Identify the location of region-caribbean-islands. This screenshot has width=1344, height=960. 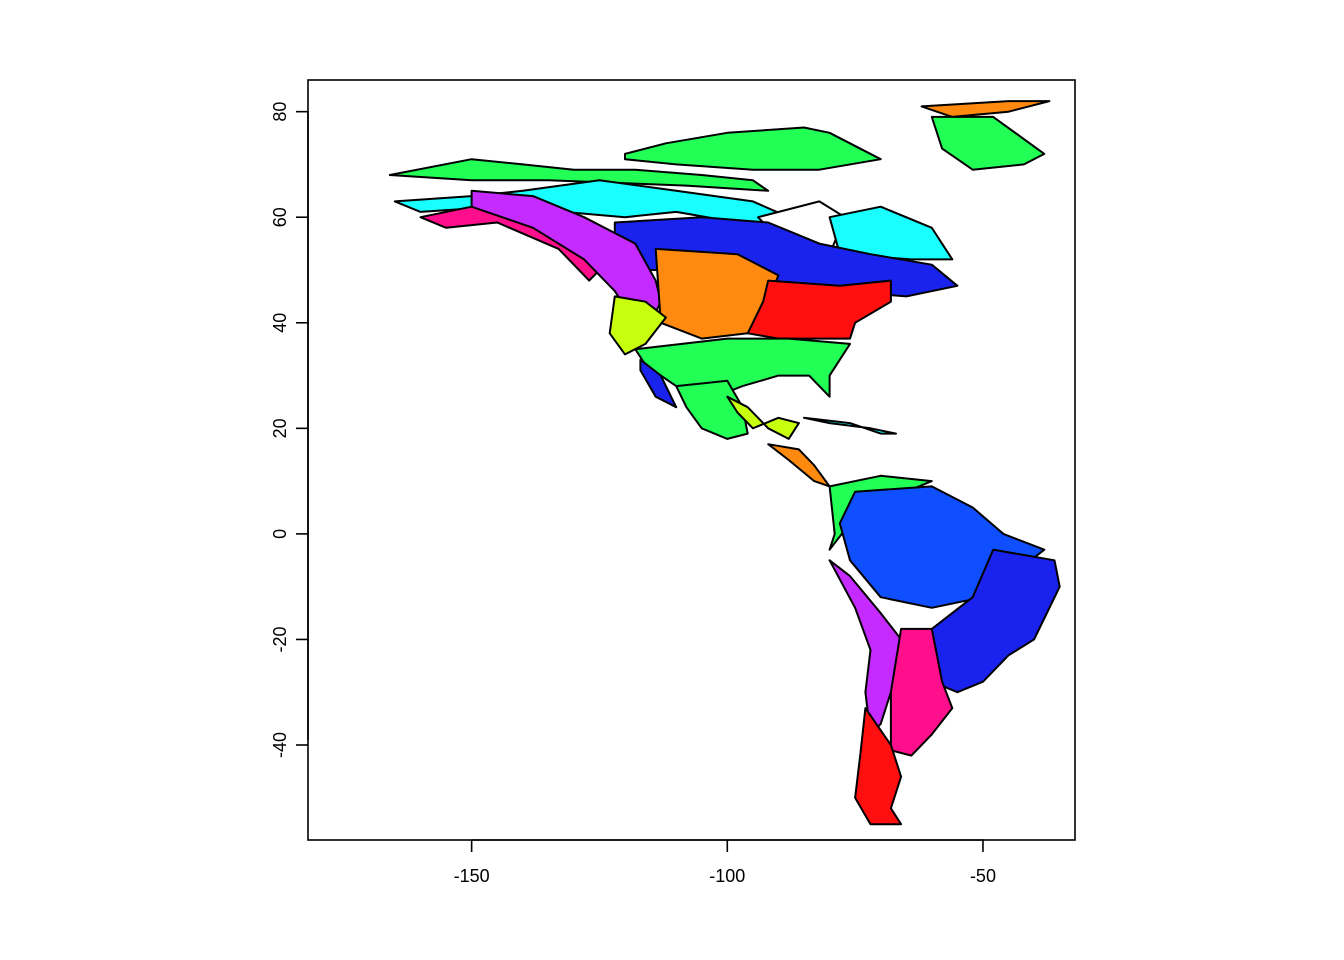
(850, 425).